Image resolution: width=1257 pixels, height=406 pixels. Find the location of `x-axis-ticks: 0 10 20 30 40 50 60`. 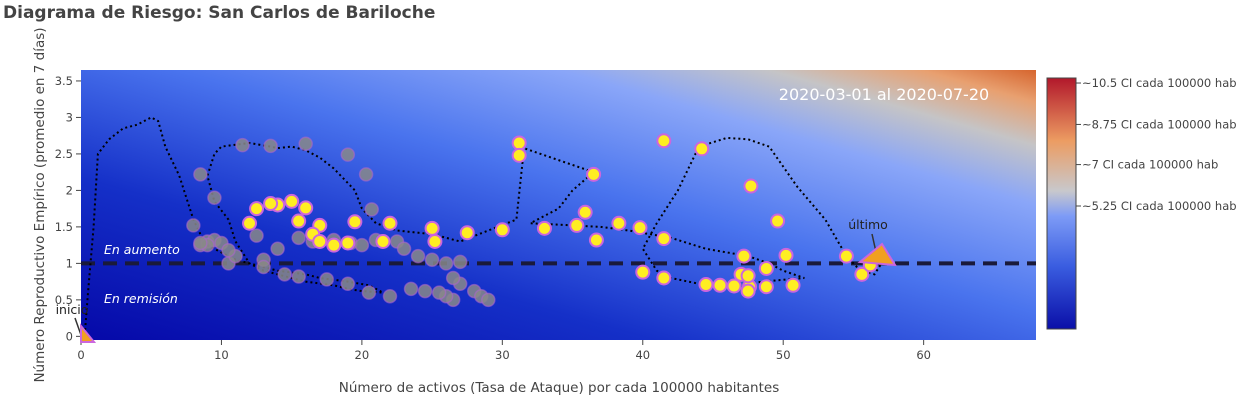

x-axis-ticks: 0 10 20 30 40 50 60 is located at coordinates (504, 351).